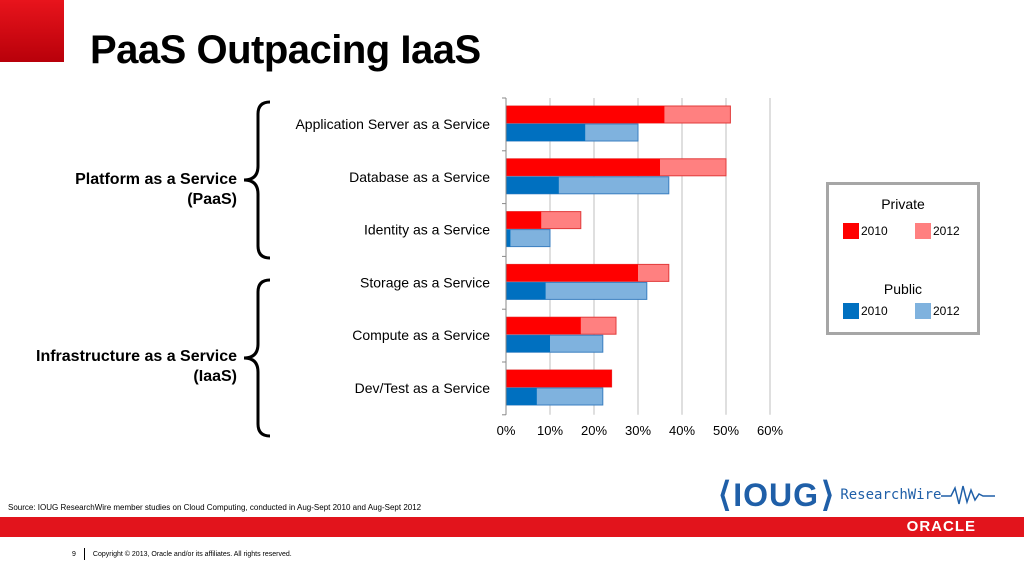 Image resolution: width=1024 pixels, height=576 pixels. What do you see at coordinates (423, 388) in the screenshot?
I see `category-label: Dev/Test as a Service` at bounding box center [423, 388].